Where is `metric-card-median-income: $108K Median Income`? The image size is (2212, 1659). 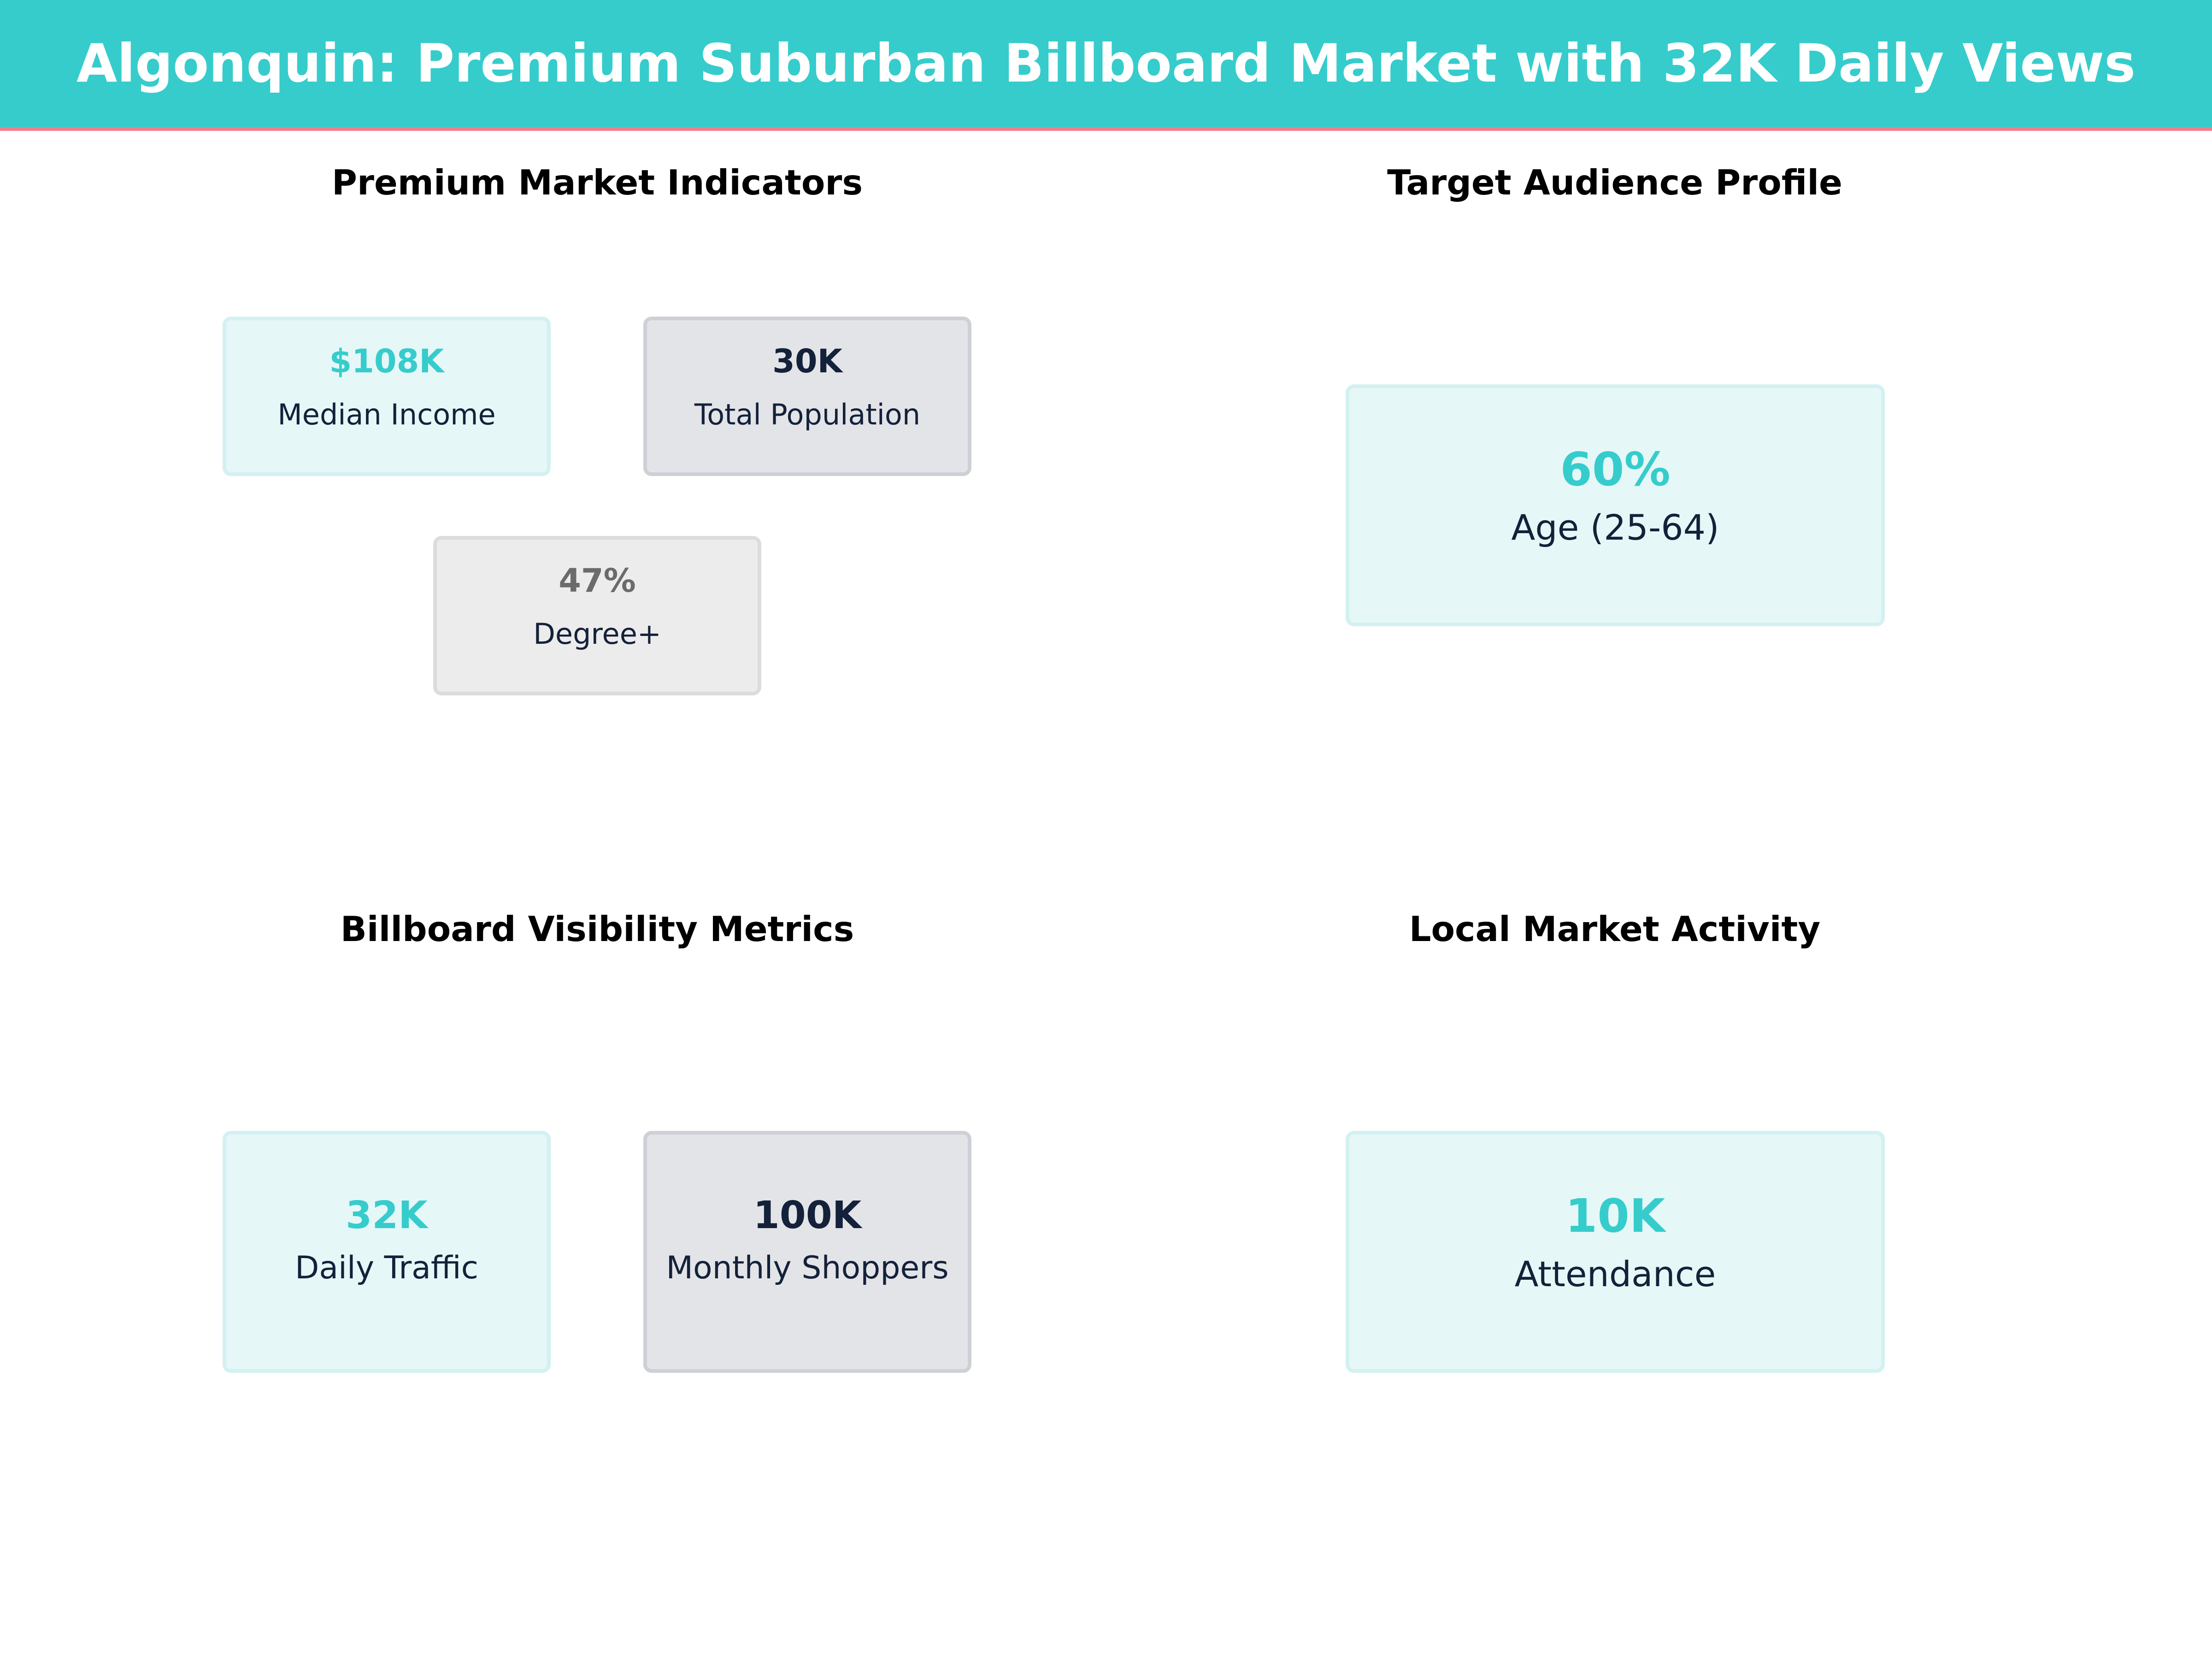
metric-card-median-income: $108K Median Income is located at coordinates (387, 396).